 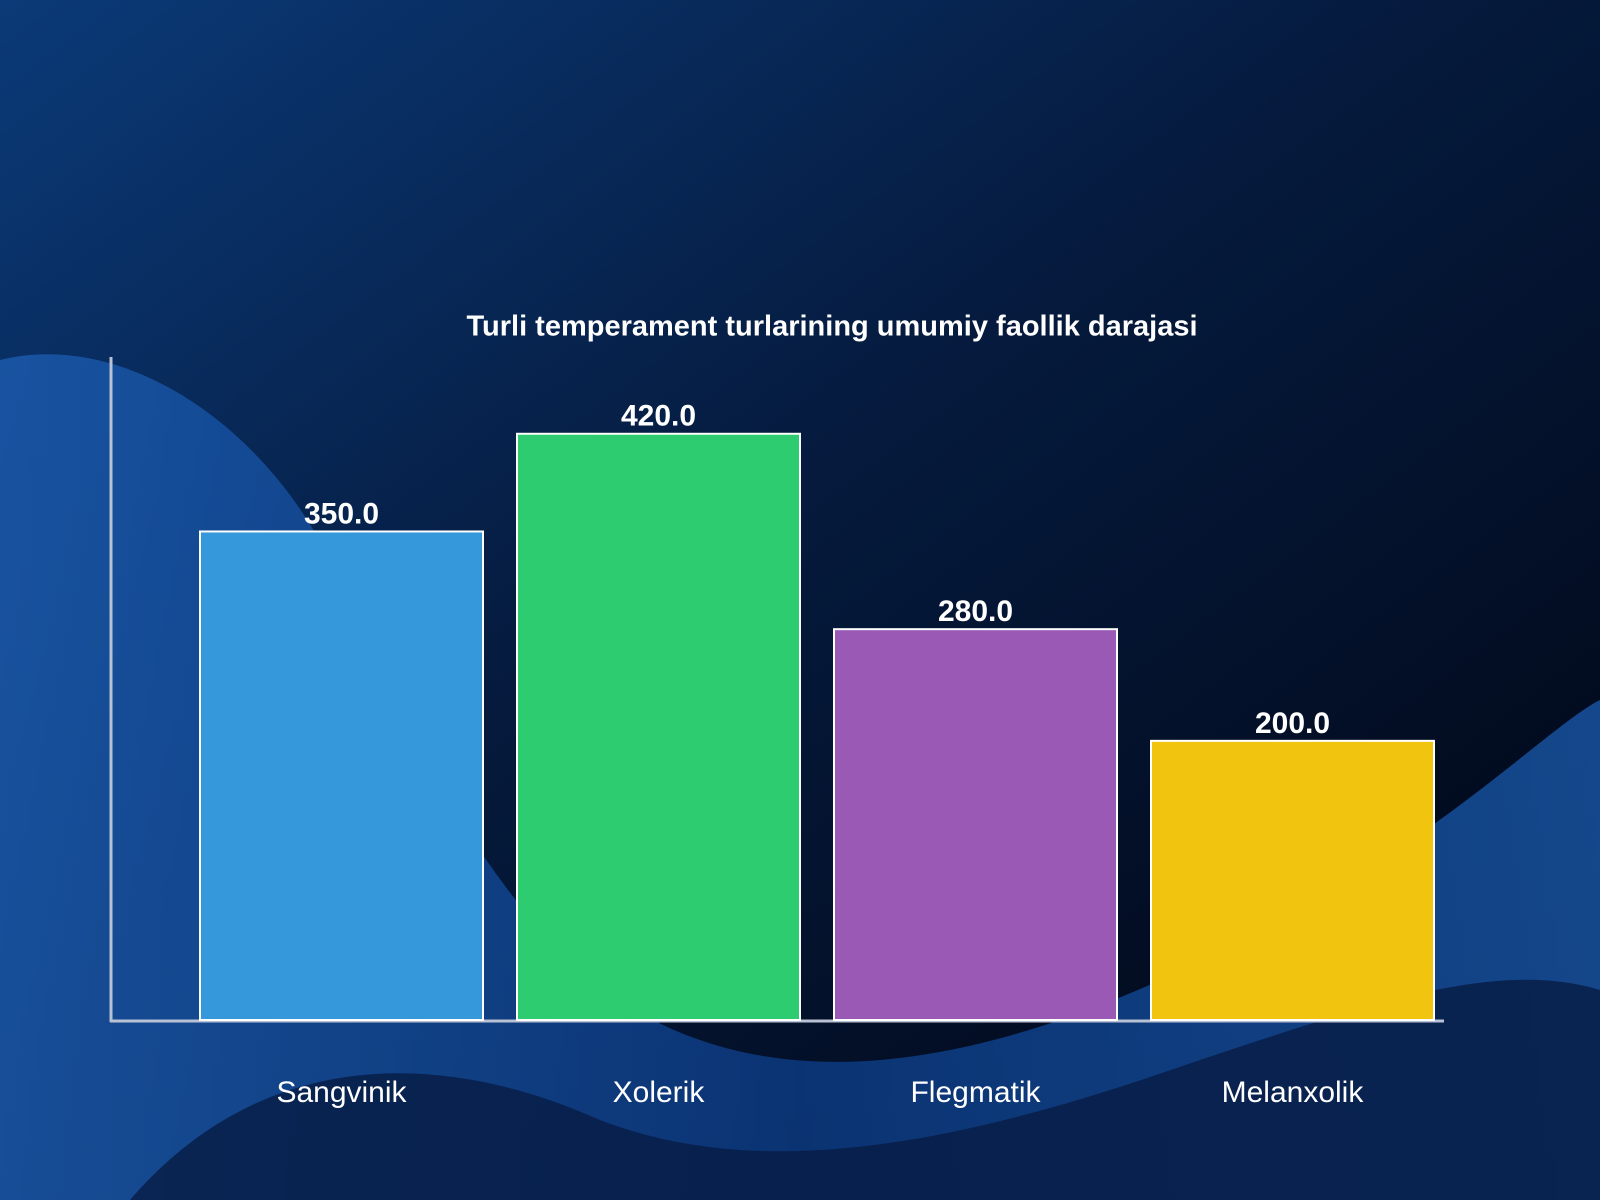 What do you see at coordinates (1292, 723) in the screenshot?
I see `value-label: 200.0` at bounding box center [1292, 723].